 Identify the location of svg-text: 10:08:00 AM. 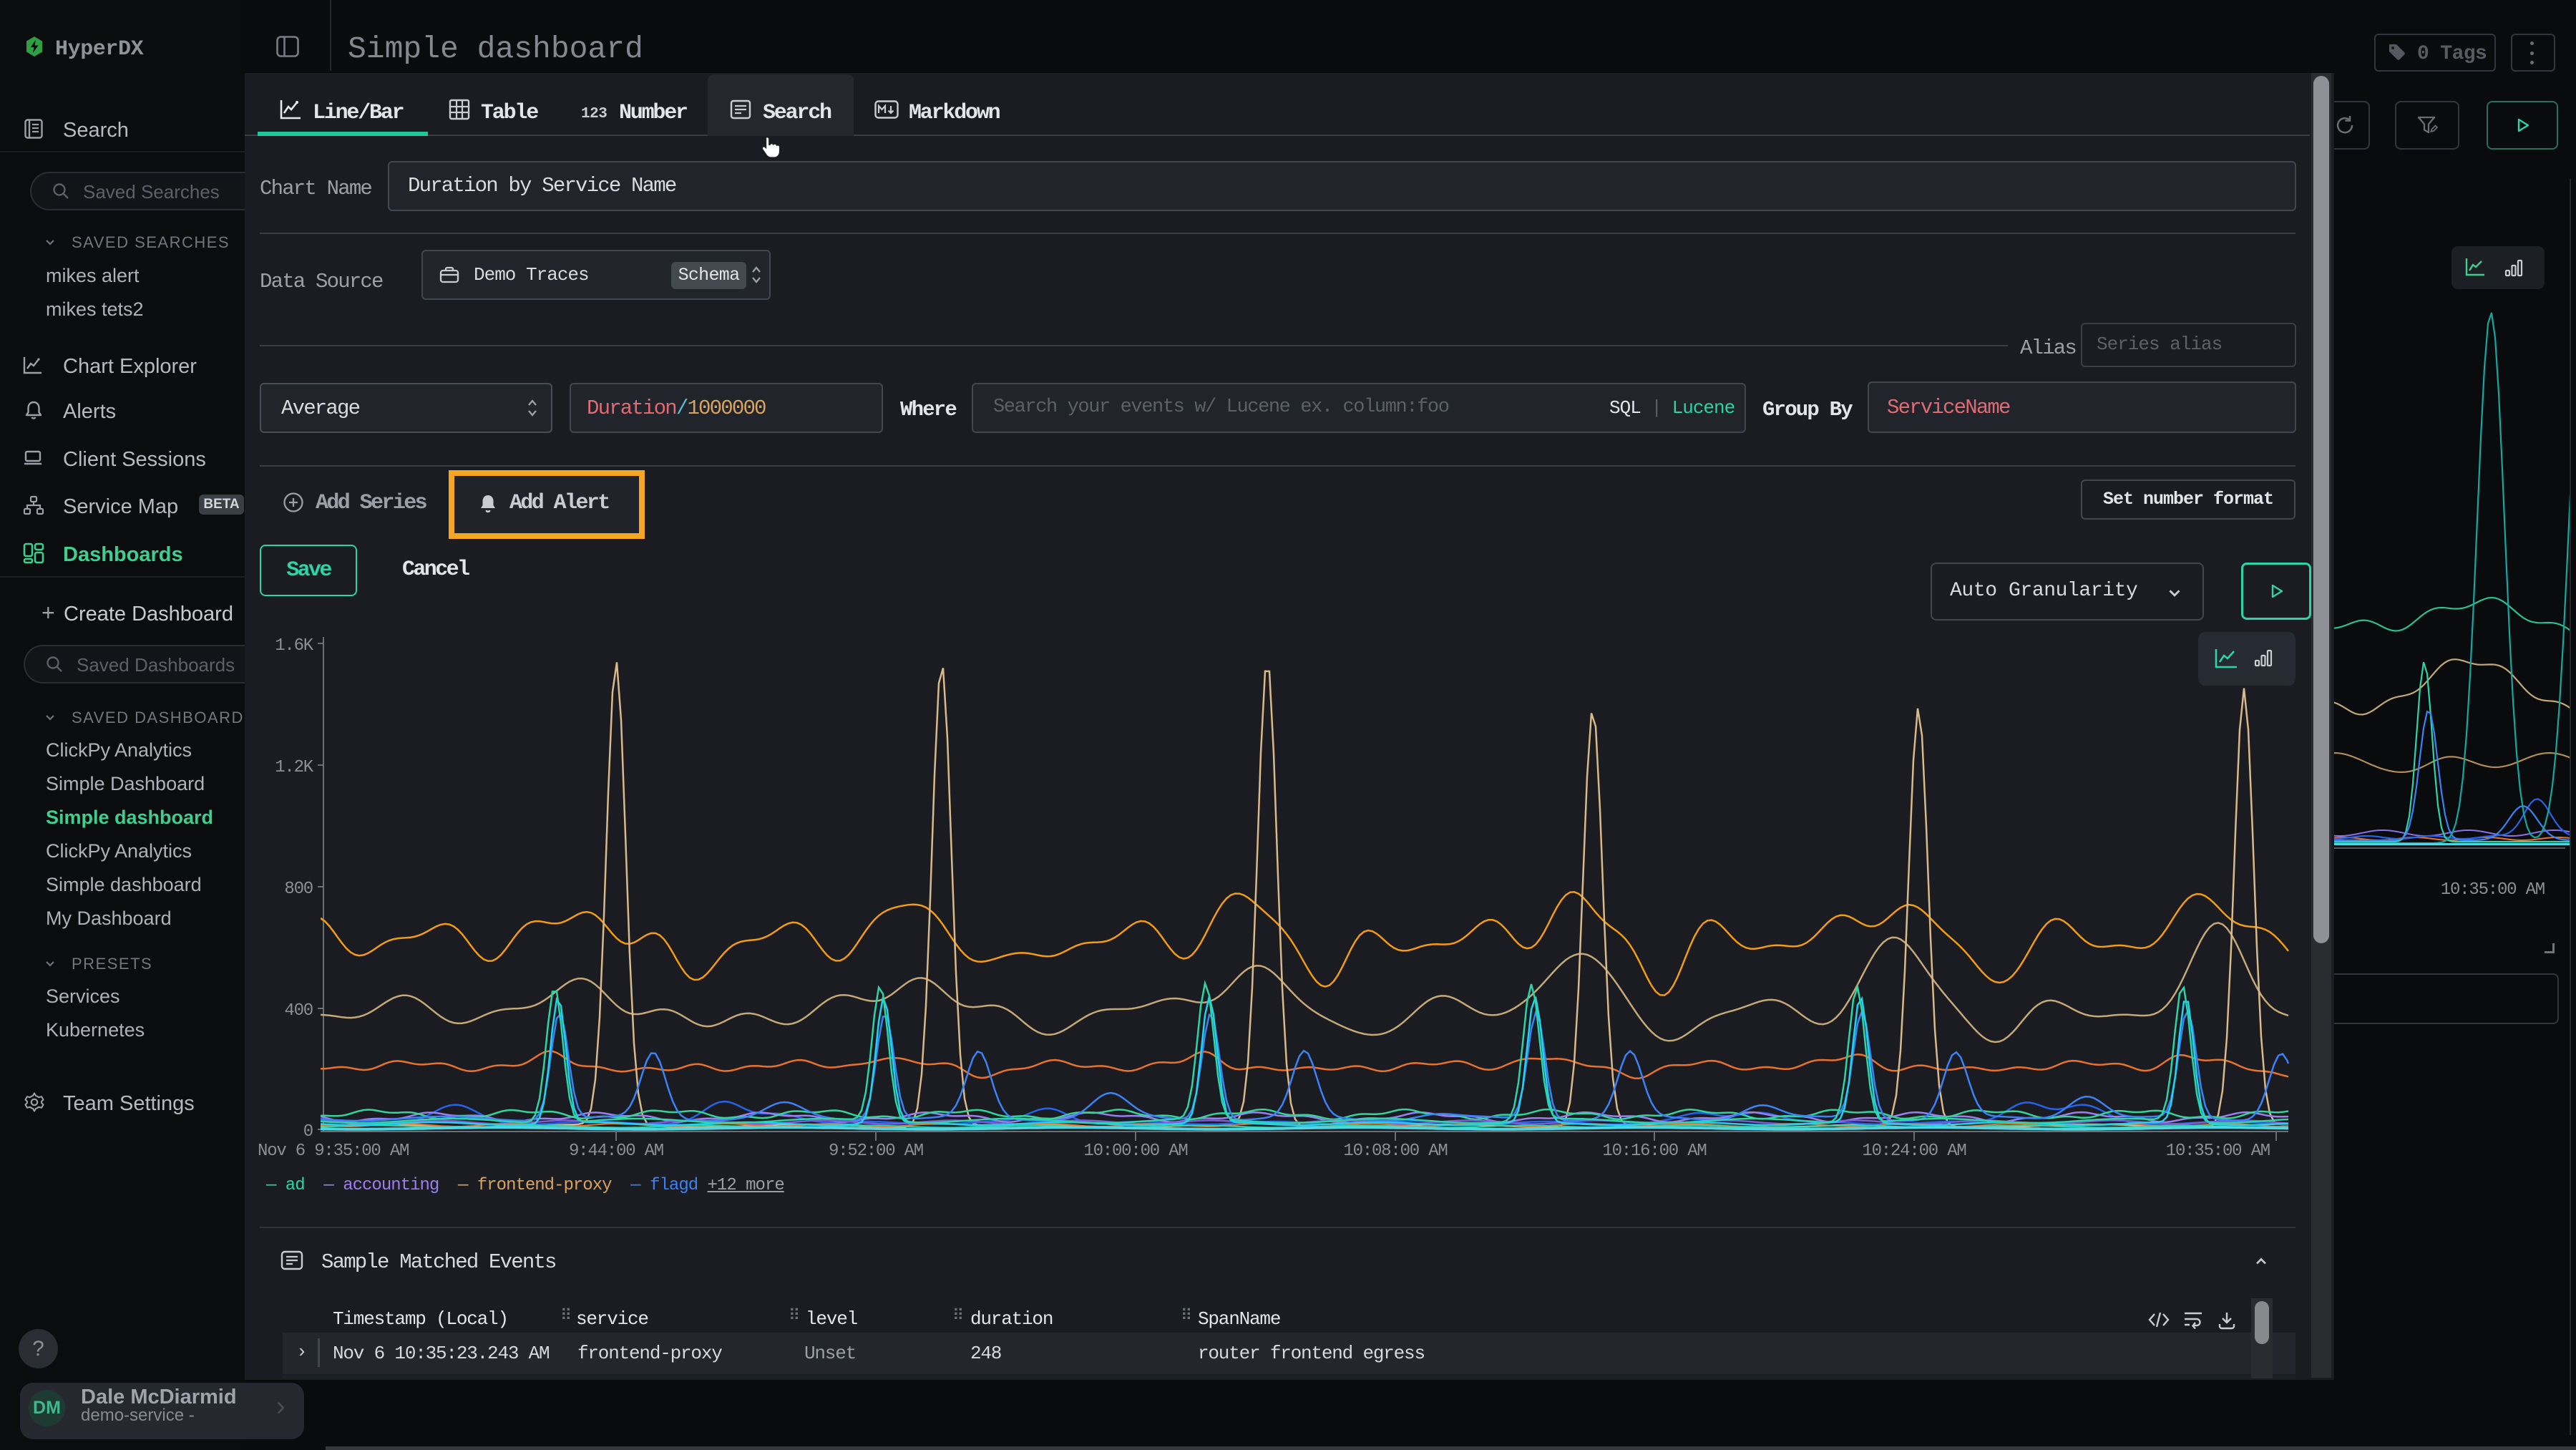
(1395, 1151).